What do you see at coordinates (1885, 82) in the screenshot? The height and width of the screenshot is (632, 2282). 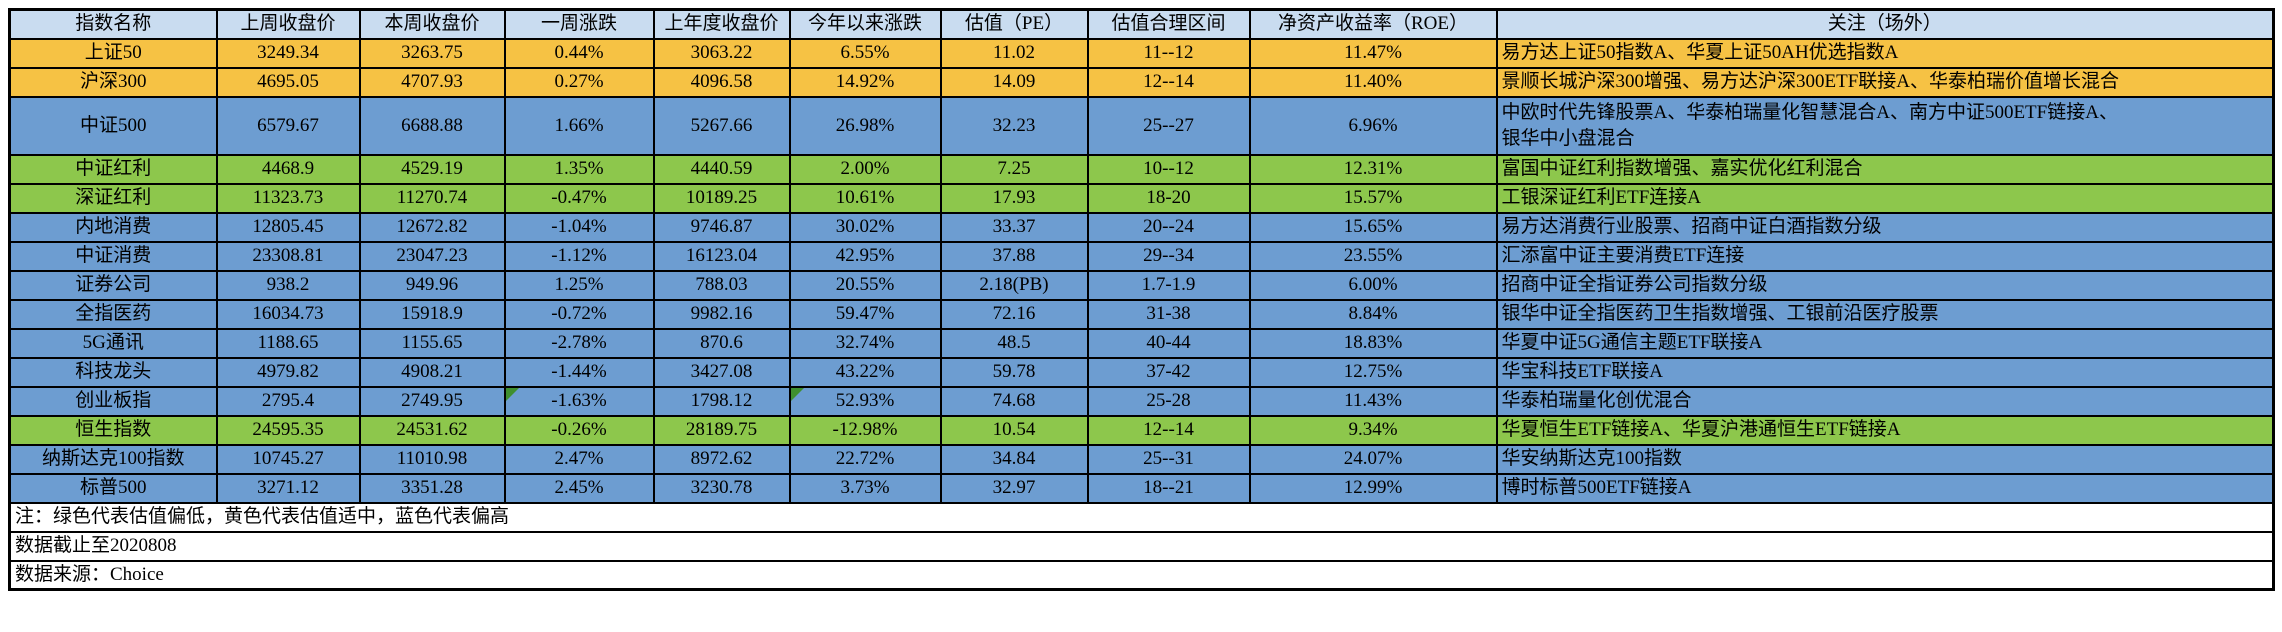 I see `cell-funds: 景顺长城沪深300增强、易方达沪深300ETF联接A、华泰柏瑞价值增长混合` at bounding box center [1885, 82].